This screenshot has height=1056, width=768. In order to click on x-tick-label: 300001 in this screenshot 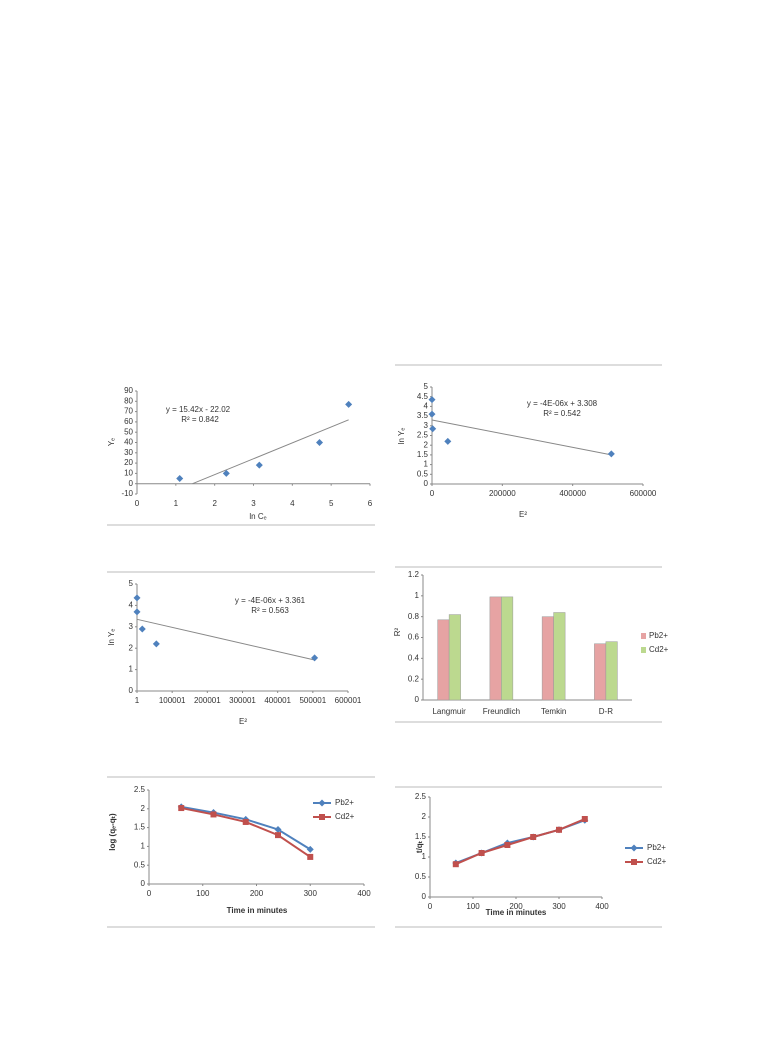, I will do `click(242, 700)`.